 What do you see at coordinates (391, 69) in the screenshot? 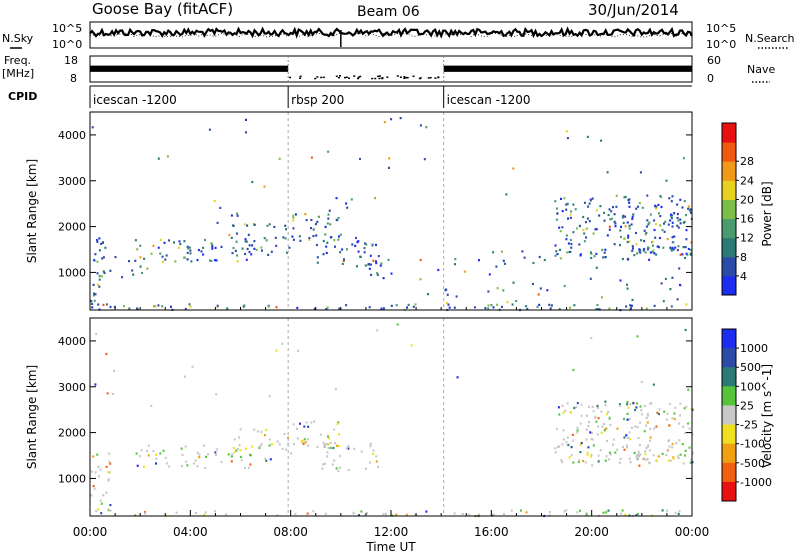
I see `frequency-trace` at bounding box center [391, 69].